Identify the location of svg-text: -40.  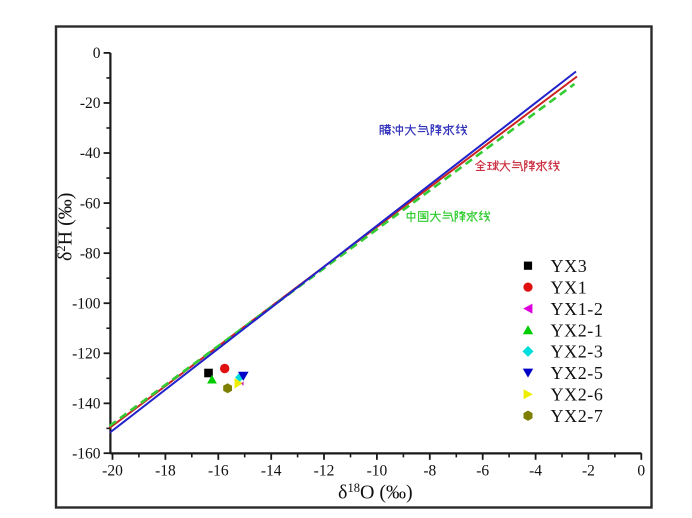
(90, 153).